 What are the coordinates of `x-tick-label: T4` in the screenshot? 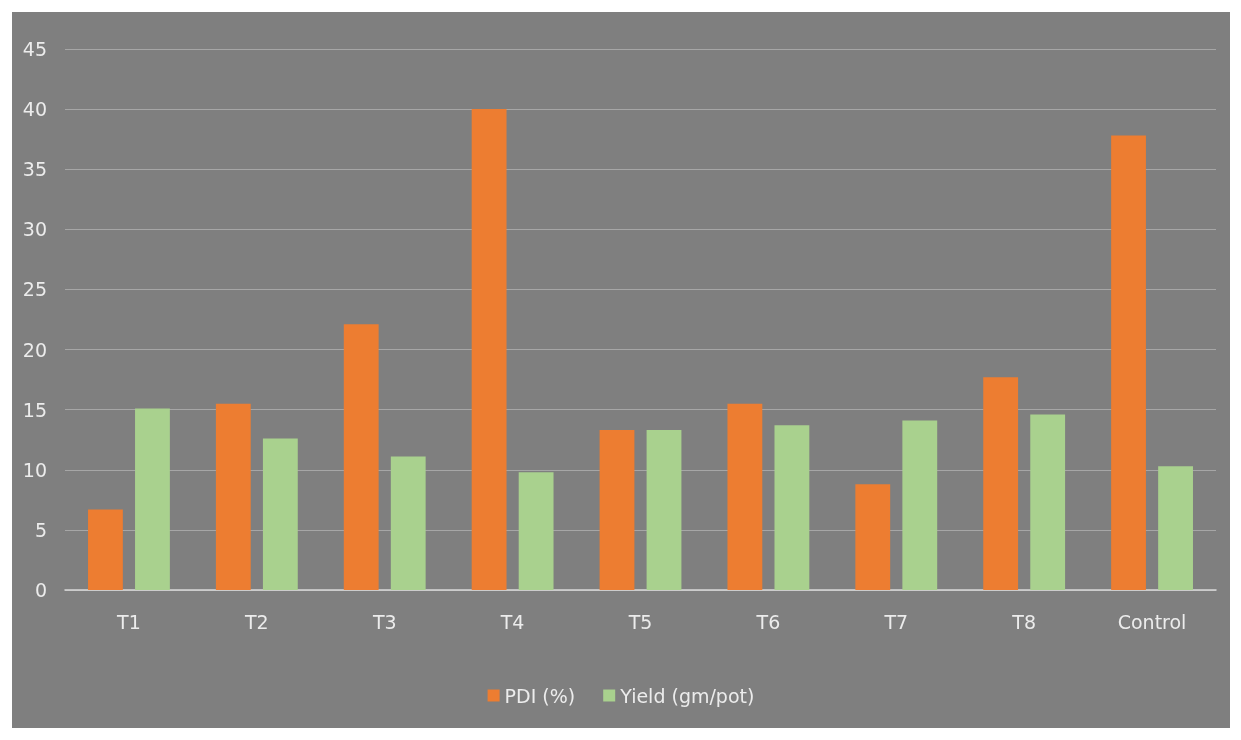 It's located at (512, 621).